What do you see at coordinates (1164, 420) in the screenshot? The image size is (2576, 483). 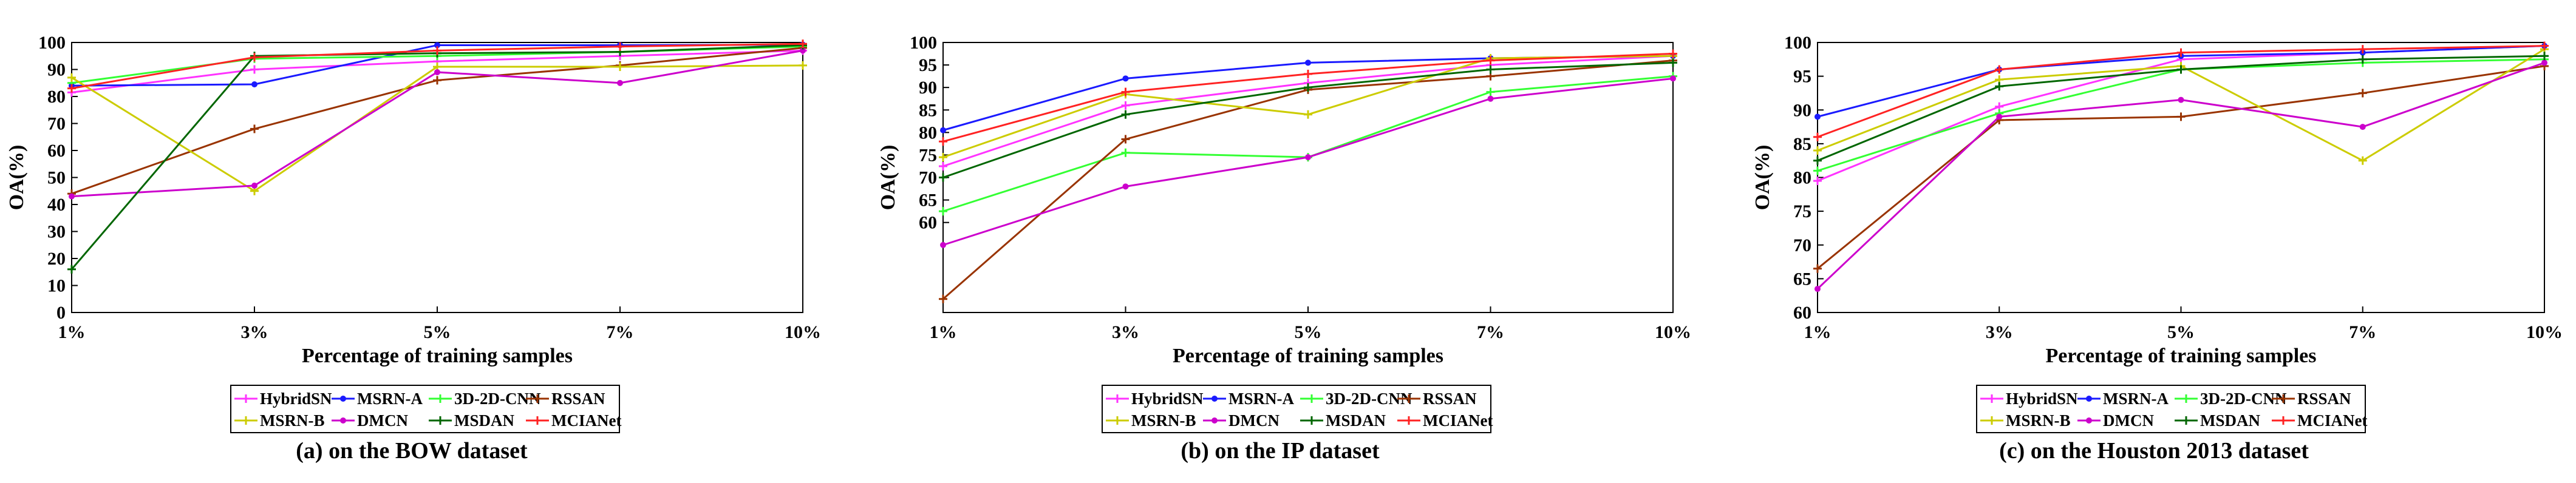 I see `legend-label: MSRN-B` at bounding box center [1164, 420].